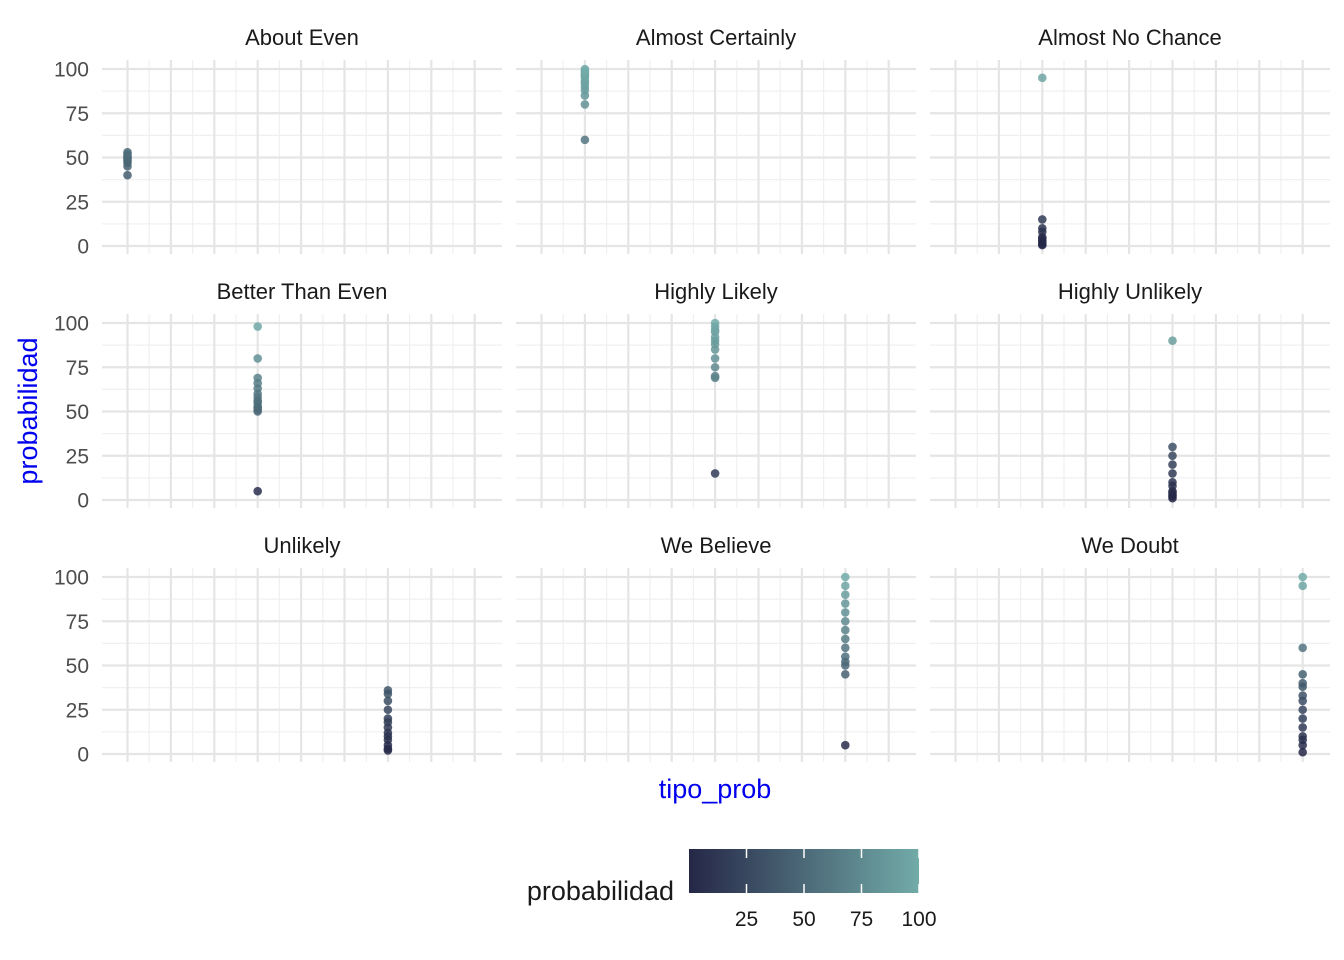 The width and height of the screenshot is (1344, 960). I want to click on facet-panel: About Even 0 25 50 75 100, so click(278, 142).